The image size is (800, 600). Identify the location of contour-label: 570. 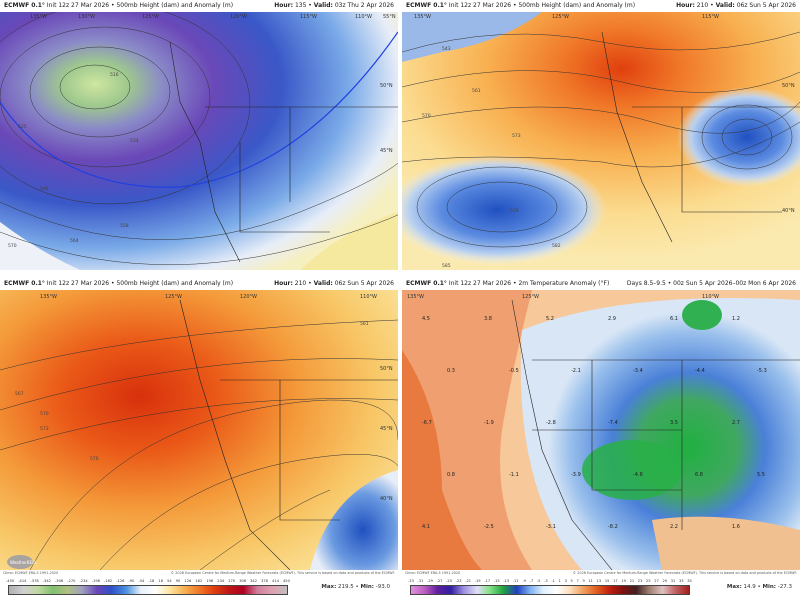
(426, 116).